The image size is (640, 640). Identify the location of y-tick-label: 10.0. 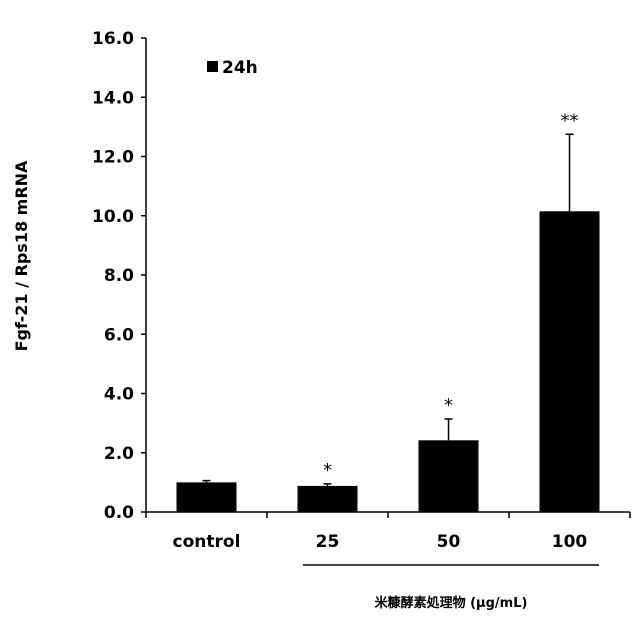
(113, 217).